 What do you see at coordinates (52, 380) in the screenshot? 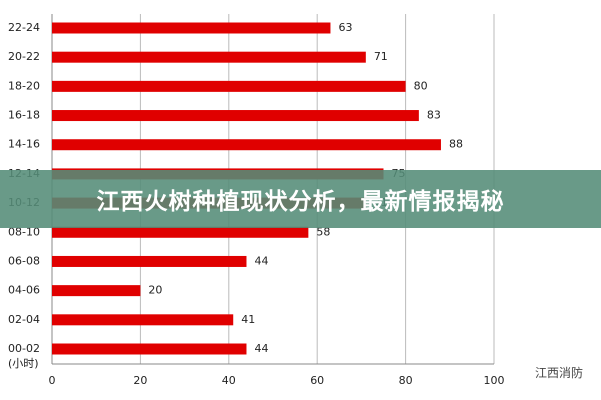
I see `x-tick-label: 0` at bounding box center [52, 380].